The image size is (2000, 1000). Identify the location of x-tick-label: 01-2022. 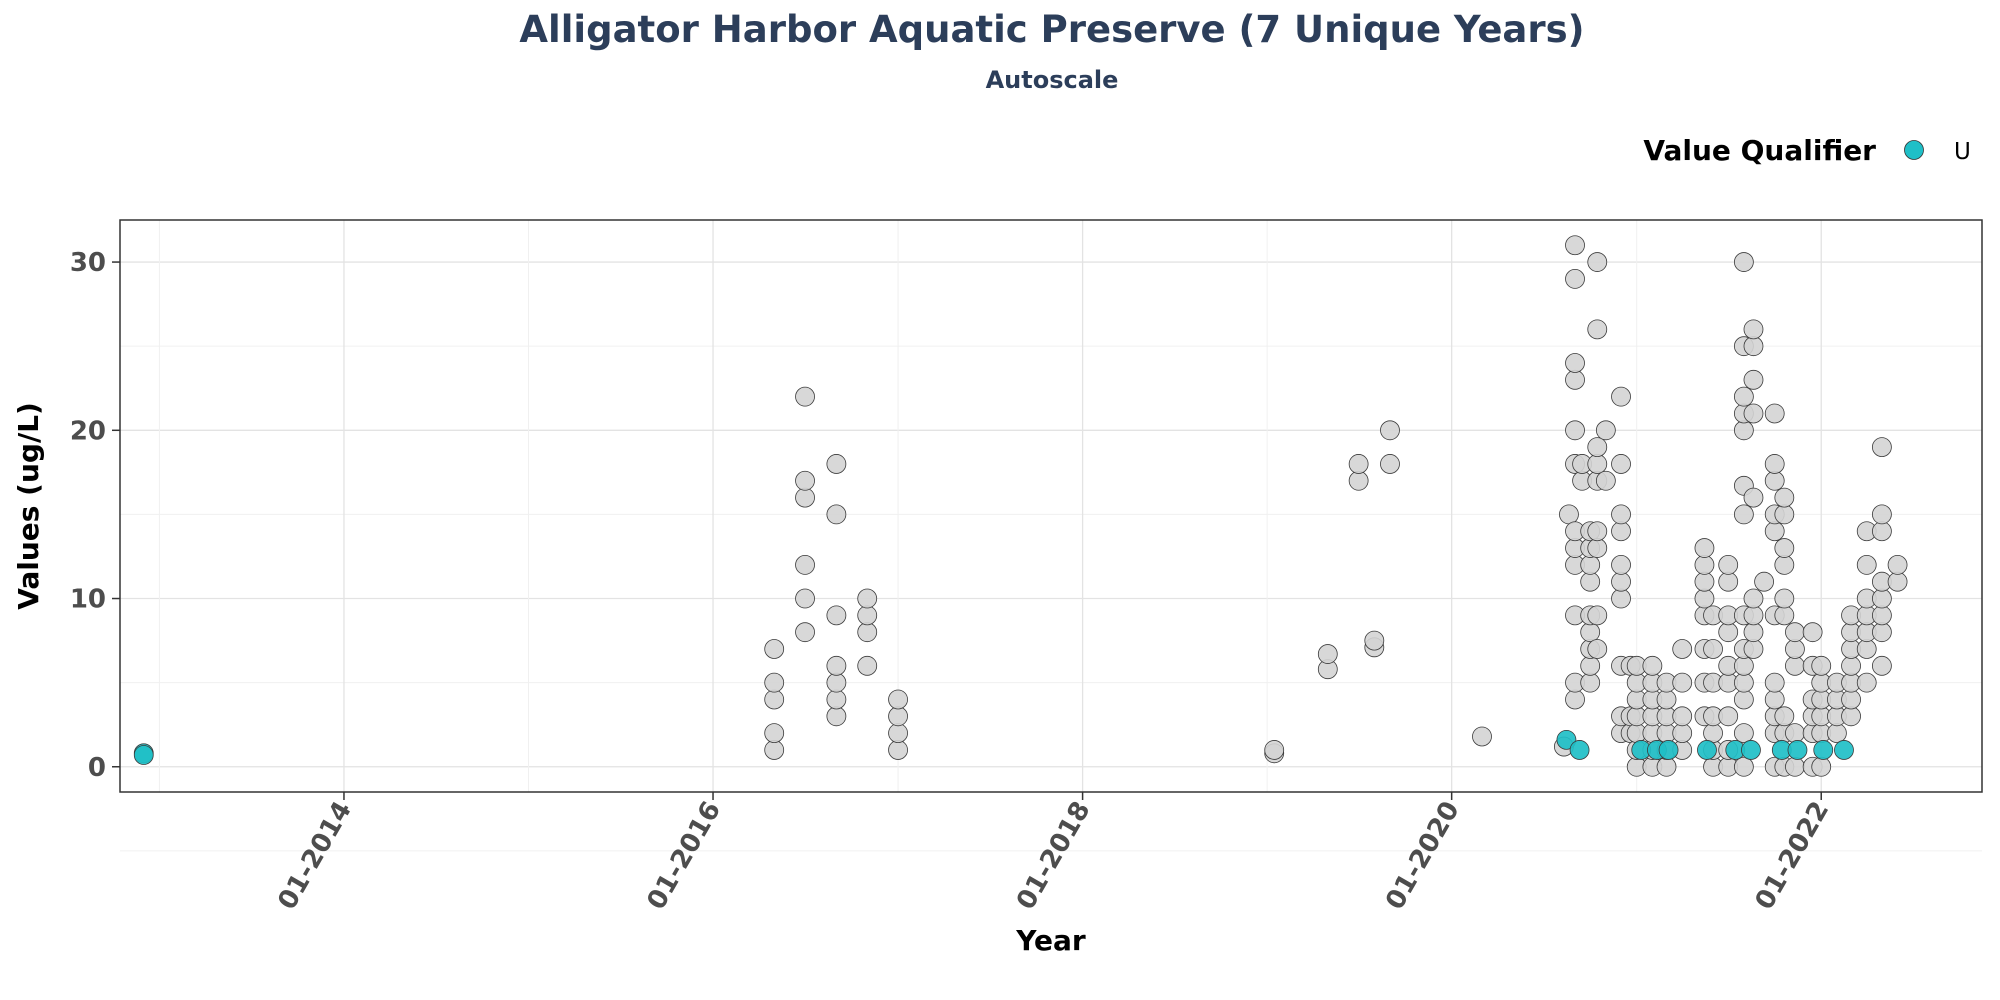
(1793, 856).